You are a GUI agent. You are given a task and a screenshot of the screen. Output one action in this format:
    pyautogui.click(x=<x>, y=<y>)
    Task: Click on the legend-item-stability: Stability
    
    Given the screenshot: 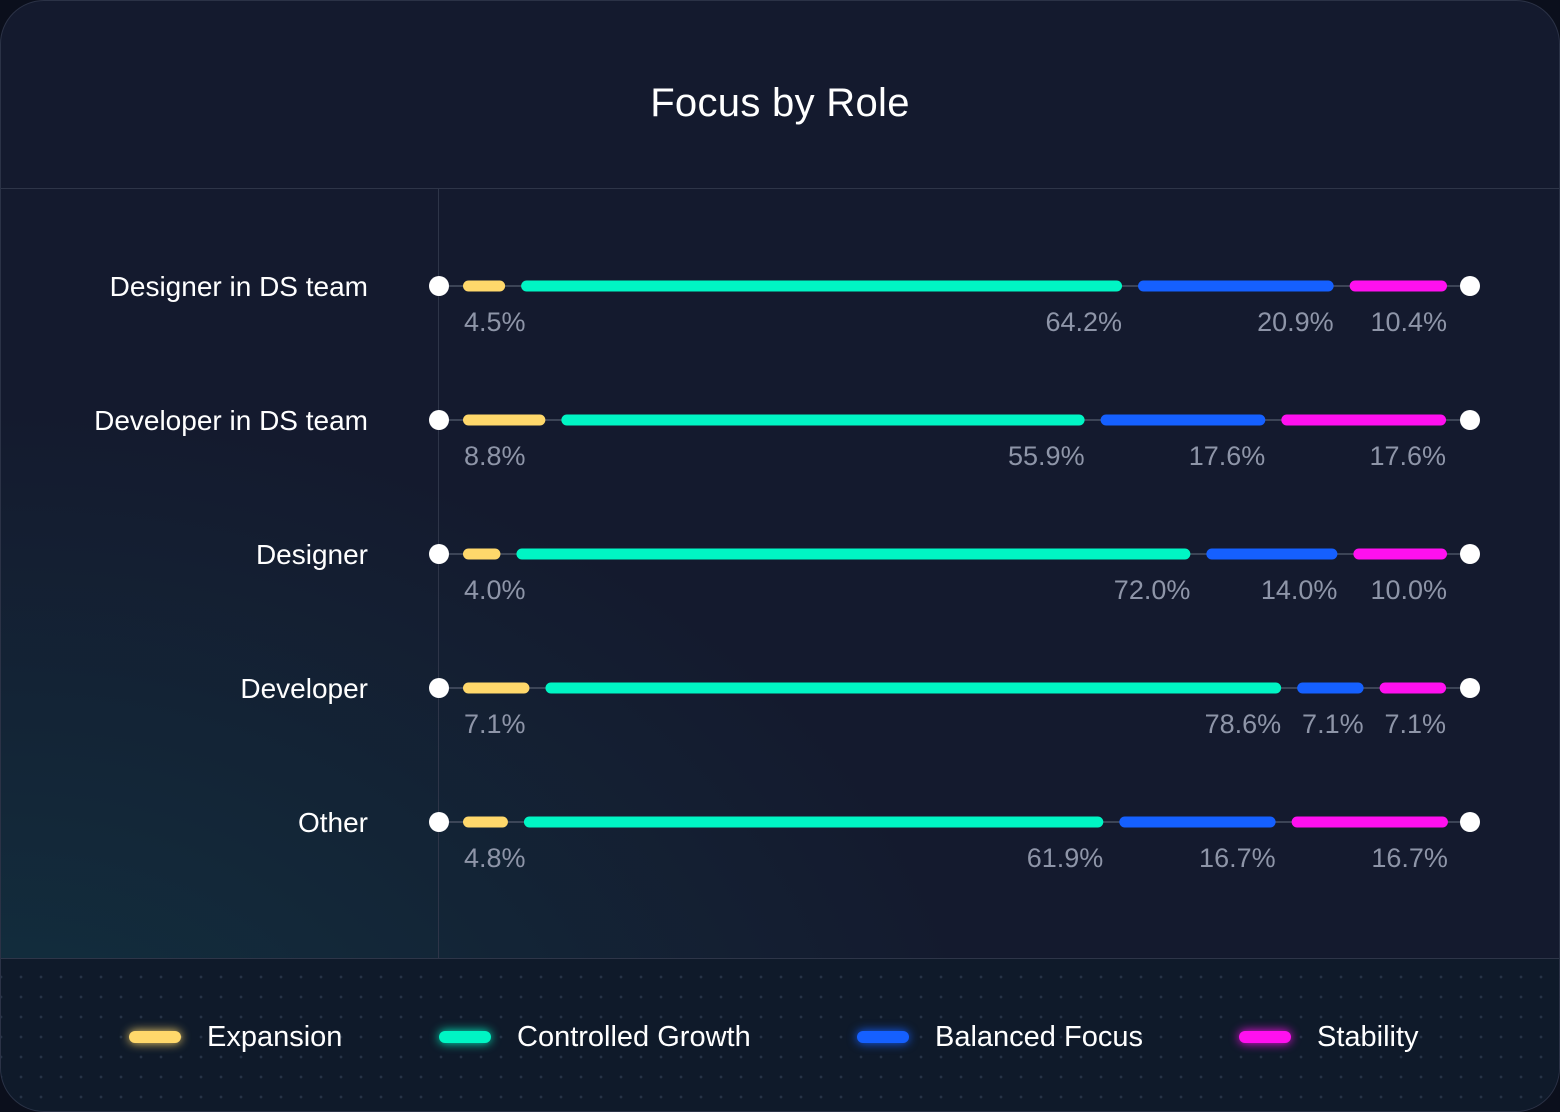 What is the action you would take?
    pyautogui.click(x=1329, y=1037)
    